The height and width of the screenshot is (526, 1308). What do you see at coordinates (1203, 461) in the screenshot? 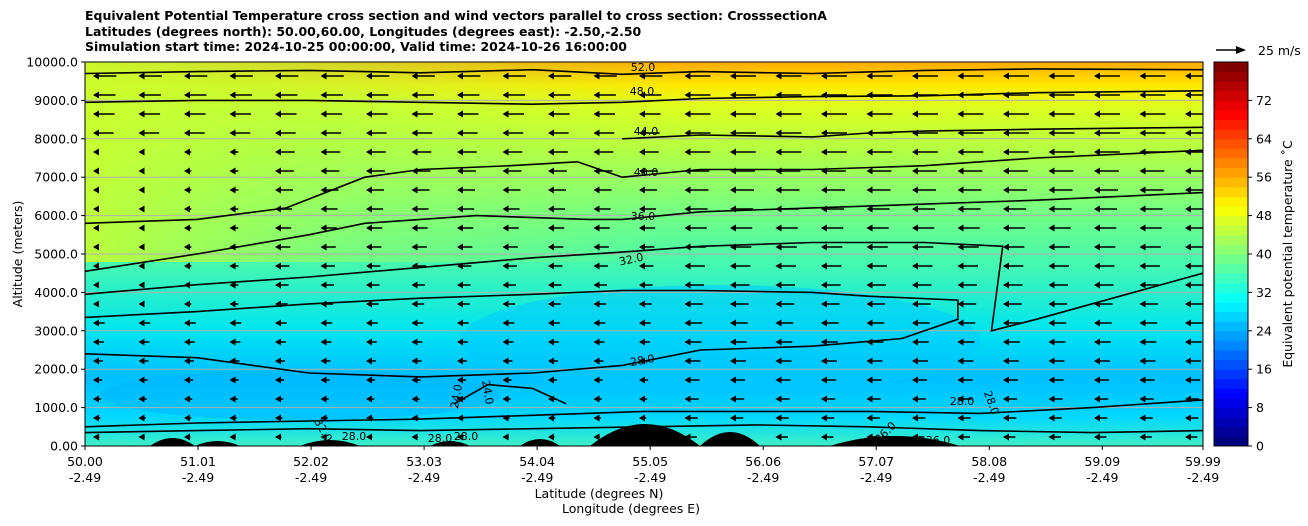
I see `x-tick-label-lat: 59.99` at bounding box center [1203, 461].